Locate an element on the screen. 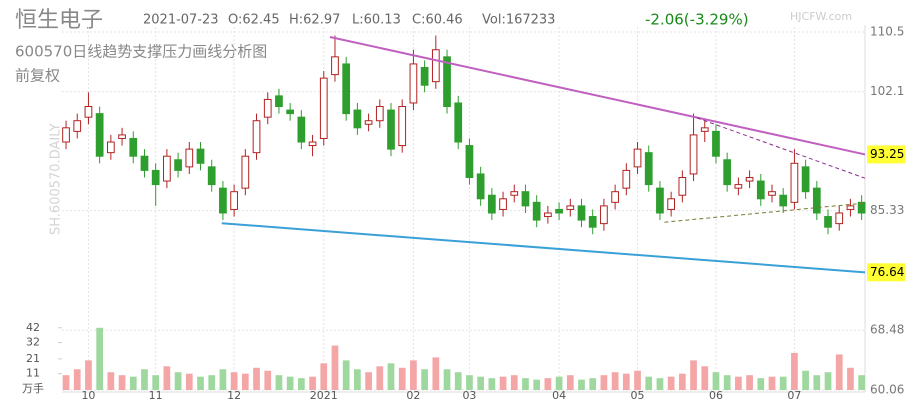 Image resolution: width=905 pixels, height=404 pixels. site: HJCFW.com is located at coordinates (821, 16).